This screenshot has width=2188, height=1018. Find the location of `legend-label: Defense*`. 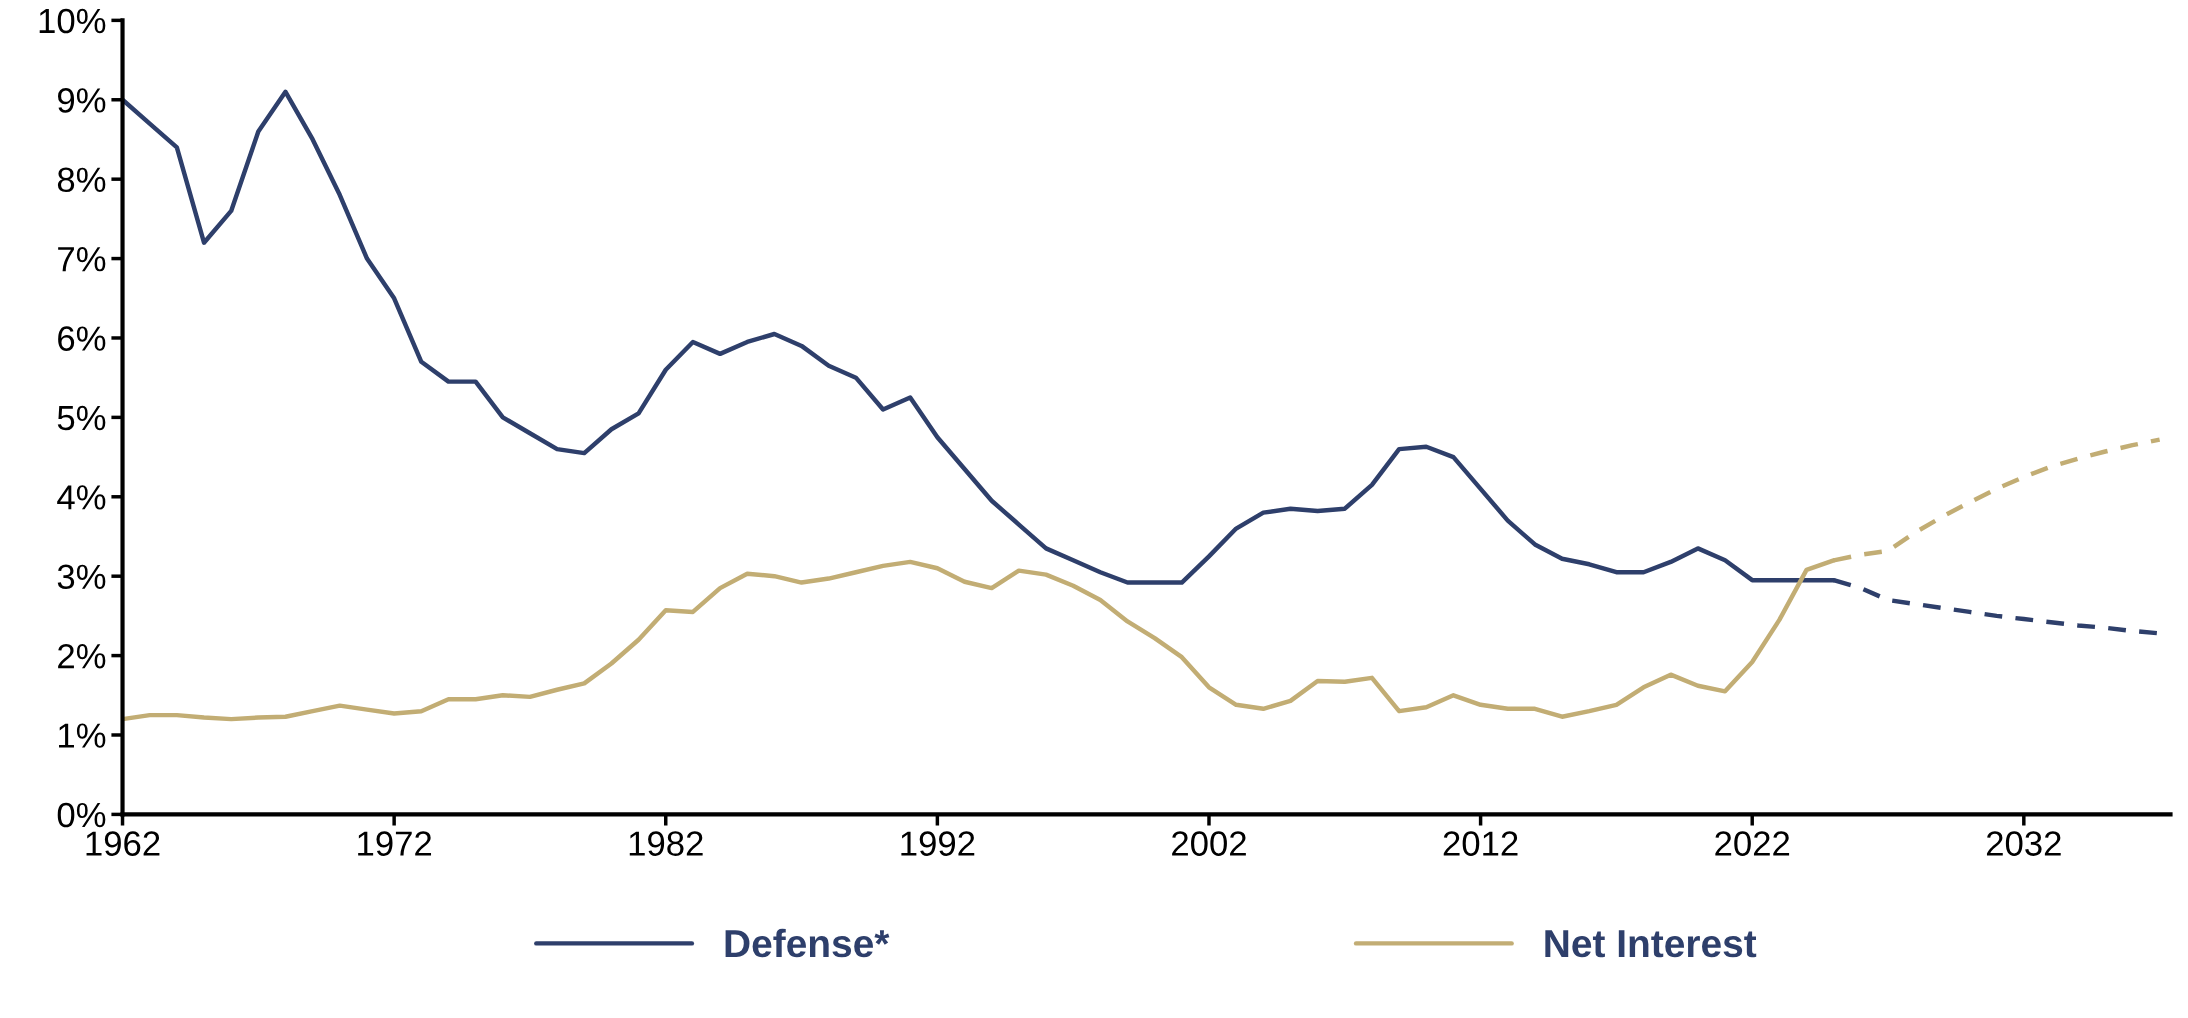

legend-label: Defense* is located at coordinates (807, 943).